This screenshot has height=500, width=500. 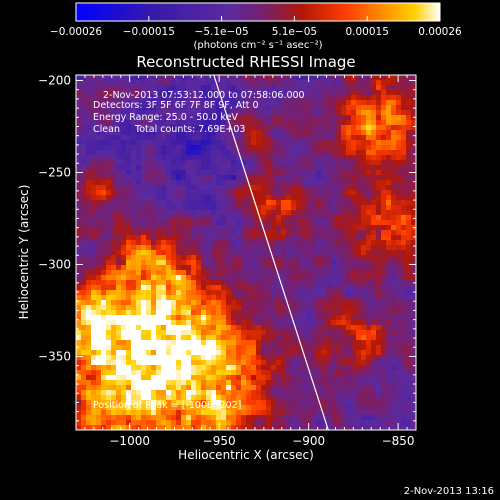 What do you see at coordinates (257, 45) in the screenshot?
I see `colorbar-unit-label: (photons cm⁻² s⁻¹ asec⁻²)` at bounding box center [257, 45].